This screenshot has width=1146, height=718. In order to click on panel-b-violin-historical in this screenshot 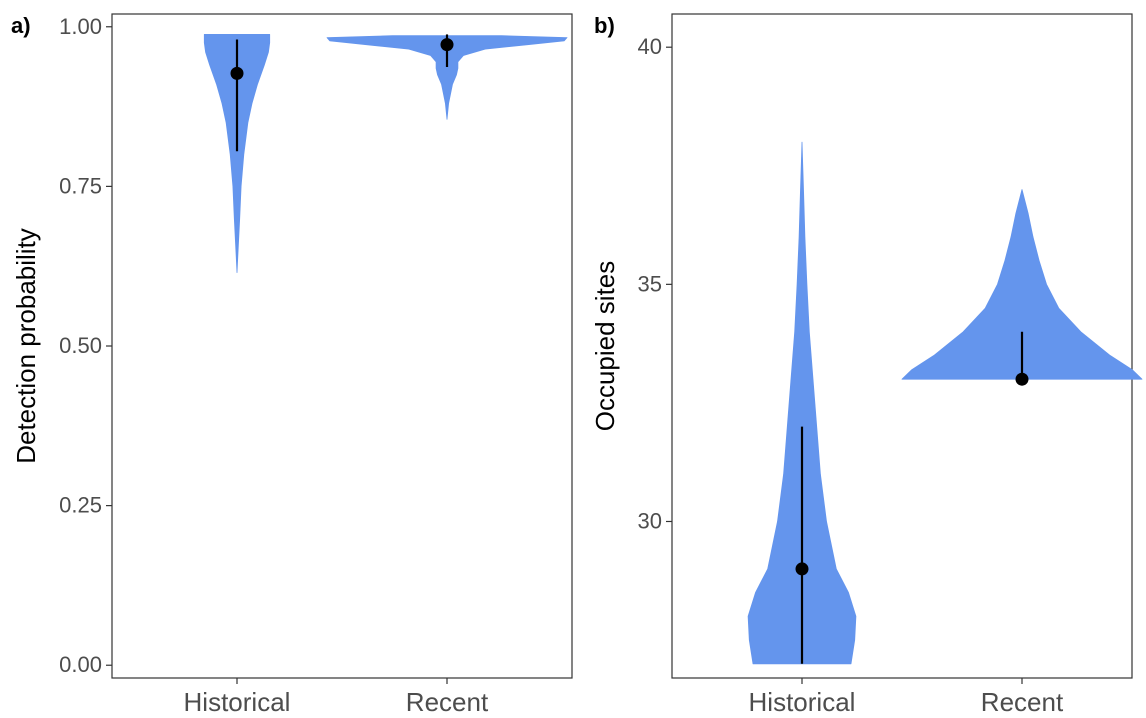, I will do `click(802, 403)`.